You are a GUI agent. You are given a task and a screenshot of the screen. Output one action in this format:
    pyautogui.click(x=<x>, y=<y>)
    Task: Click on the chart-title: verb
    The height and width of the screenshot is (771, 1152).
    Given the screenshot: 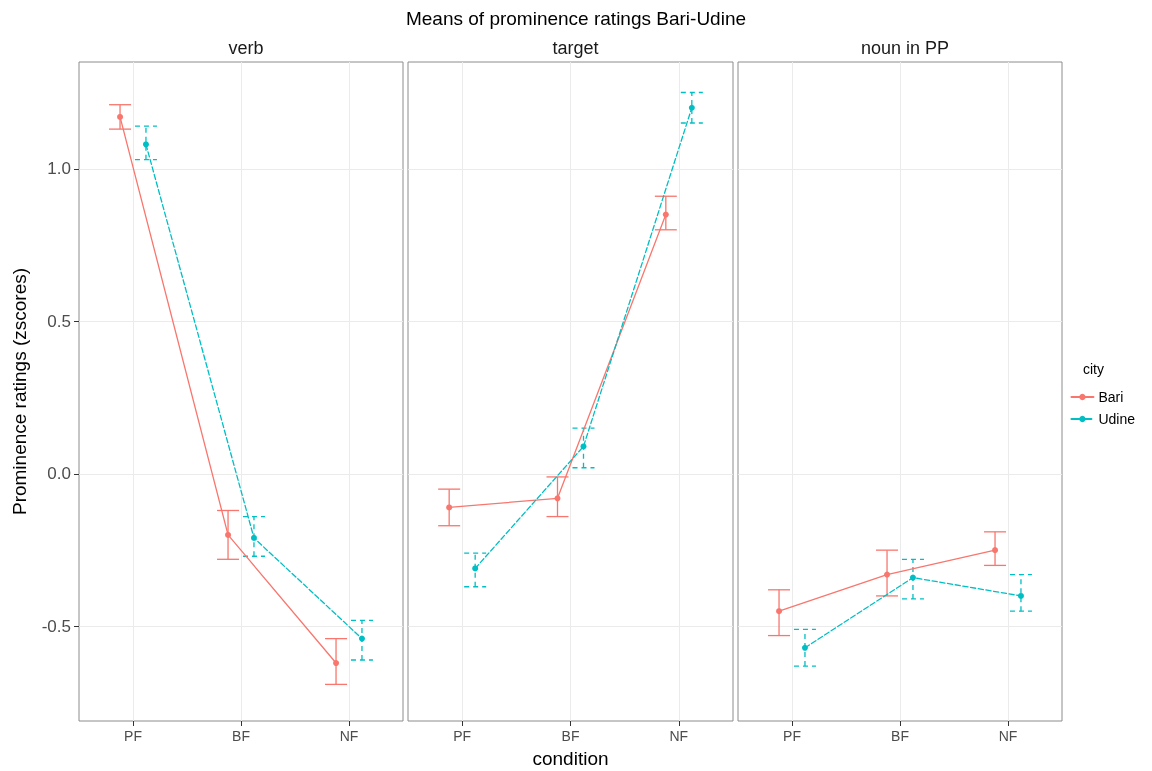 What is the action you would take?
    pyautogui.click(x=246, y=48)
    